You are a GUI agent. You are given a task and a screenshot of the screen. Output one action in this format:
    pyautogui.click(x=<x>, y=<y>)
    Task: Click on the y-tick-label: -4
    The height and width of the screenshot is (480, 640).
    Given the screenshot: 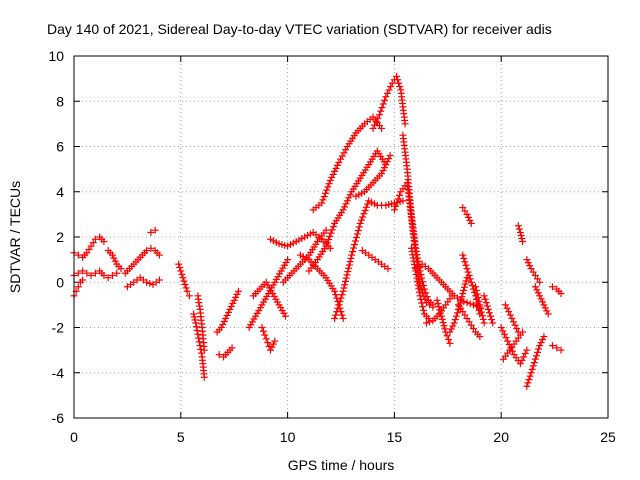 What is the action you would take?
    pyautogui.click(x=58, y=373)
    